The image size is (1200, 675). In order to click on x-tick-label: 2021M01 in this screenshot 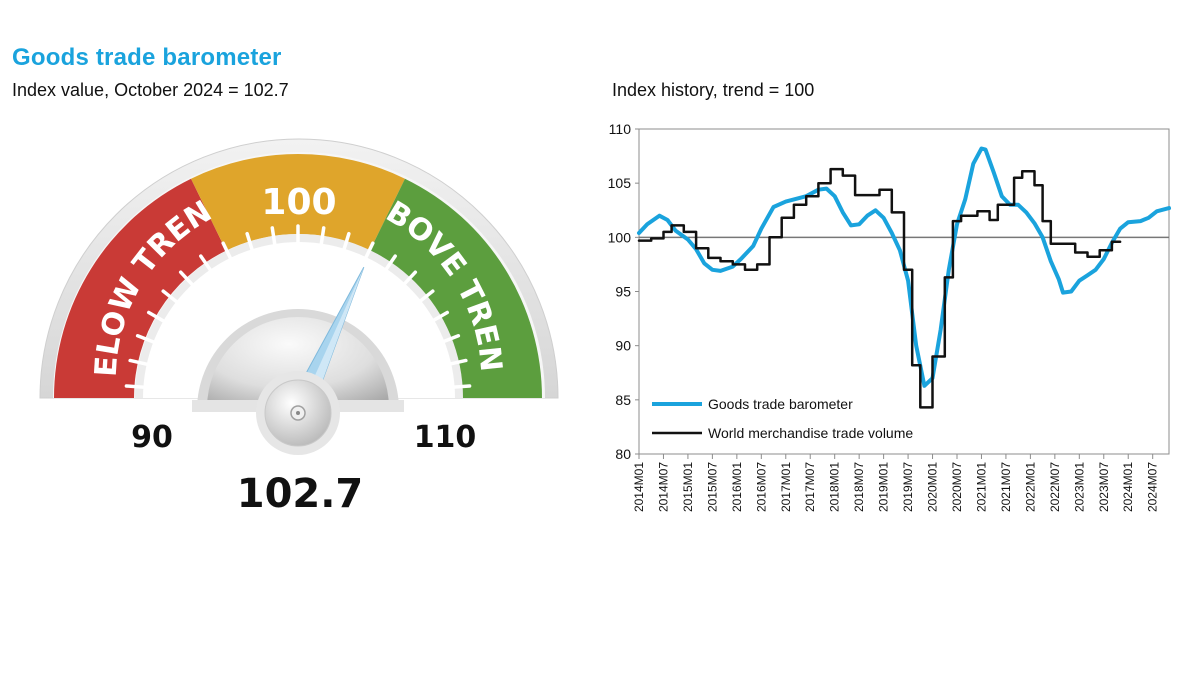, I will do `click(981, 487)`.